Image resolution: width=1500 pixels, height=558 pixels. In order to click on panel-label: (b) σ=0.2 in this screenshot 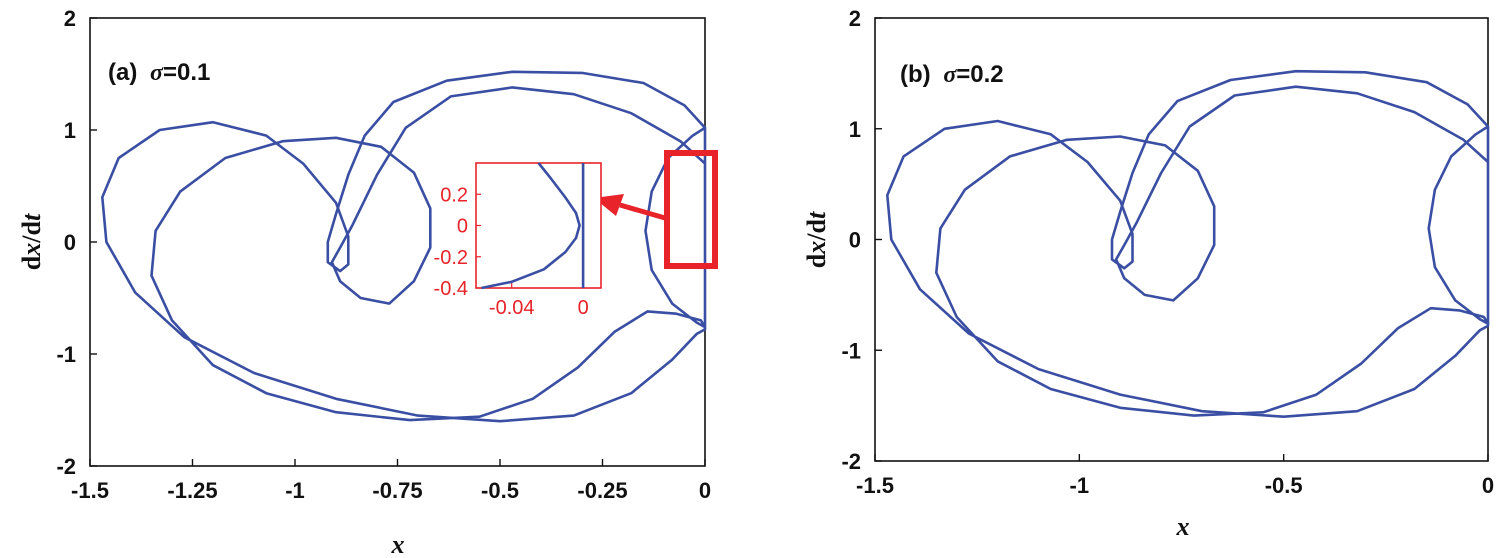, I will do `click(952, 74)`.